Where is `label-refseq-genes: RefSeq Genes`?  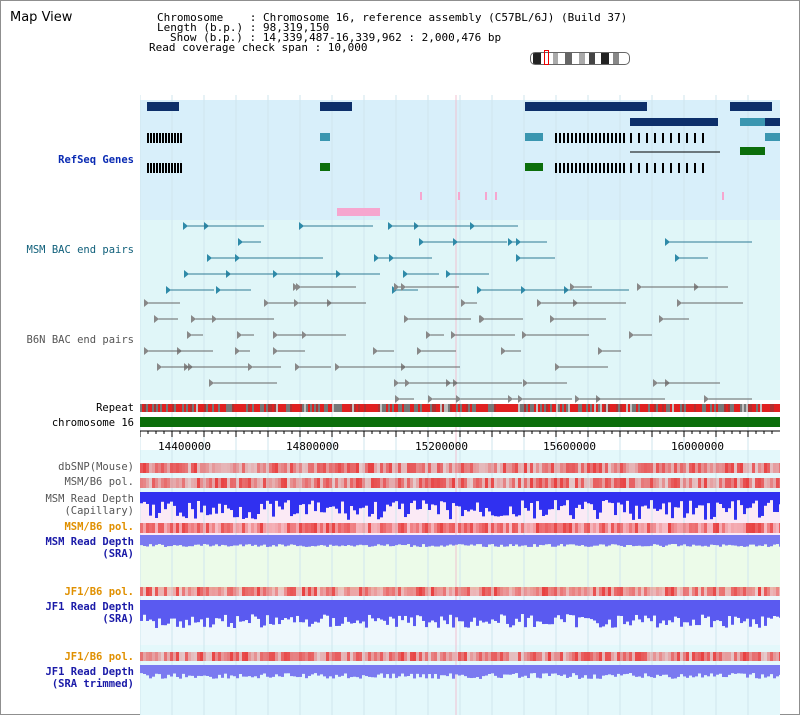
label-refseq-genes: RefSeq Genes is located at coordinates (96, 160).